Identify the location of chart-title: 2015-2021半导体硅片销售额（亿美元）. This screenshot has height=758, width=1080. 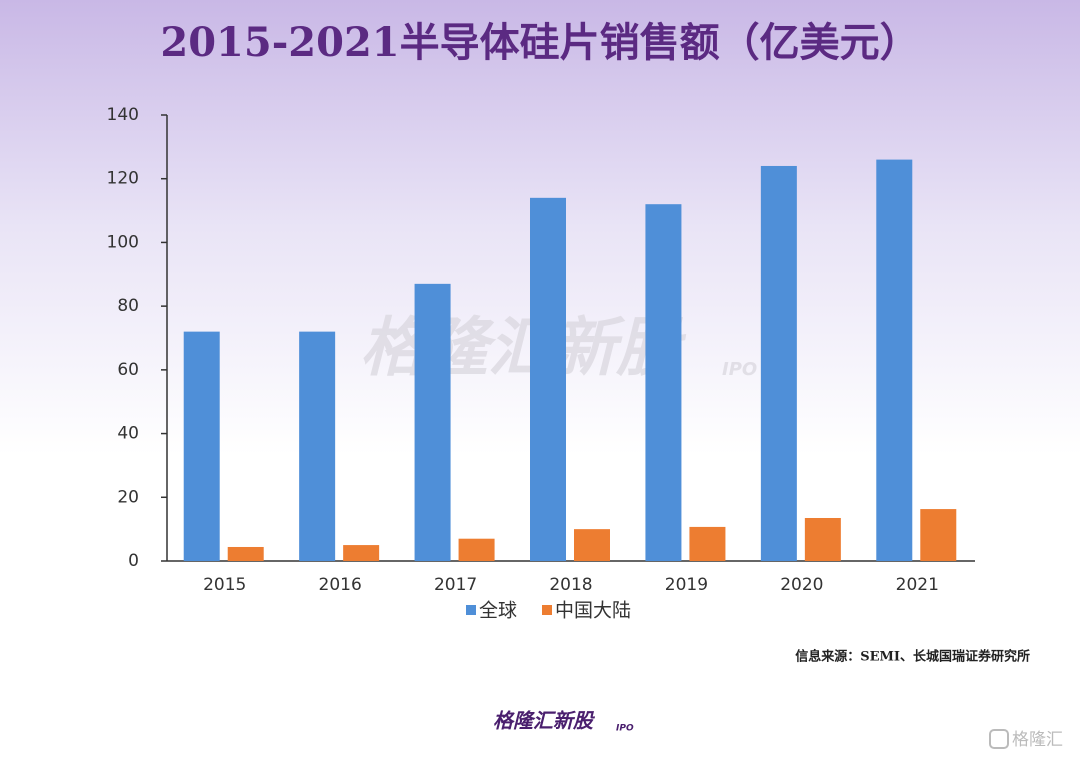
(539, 42).